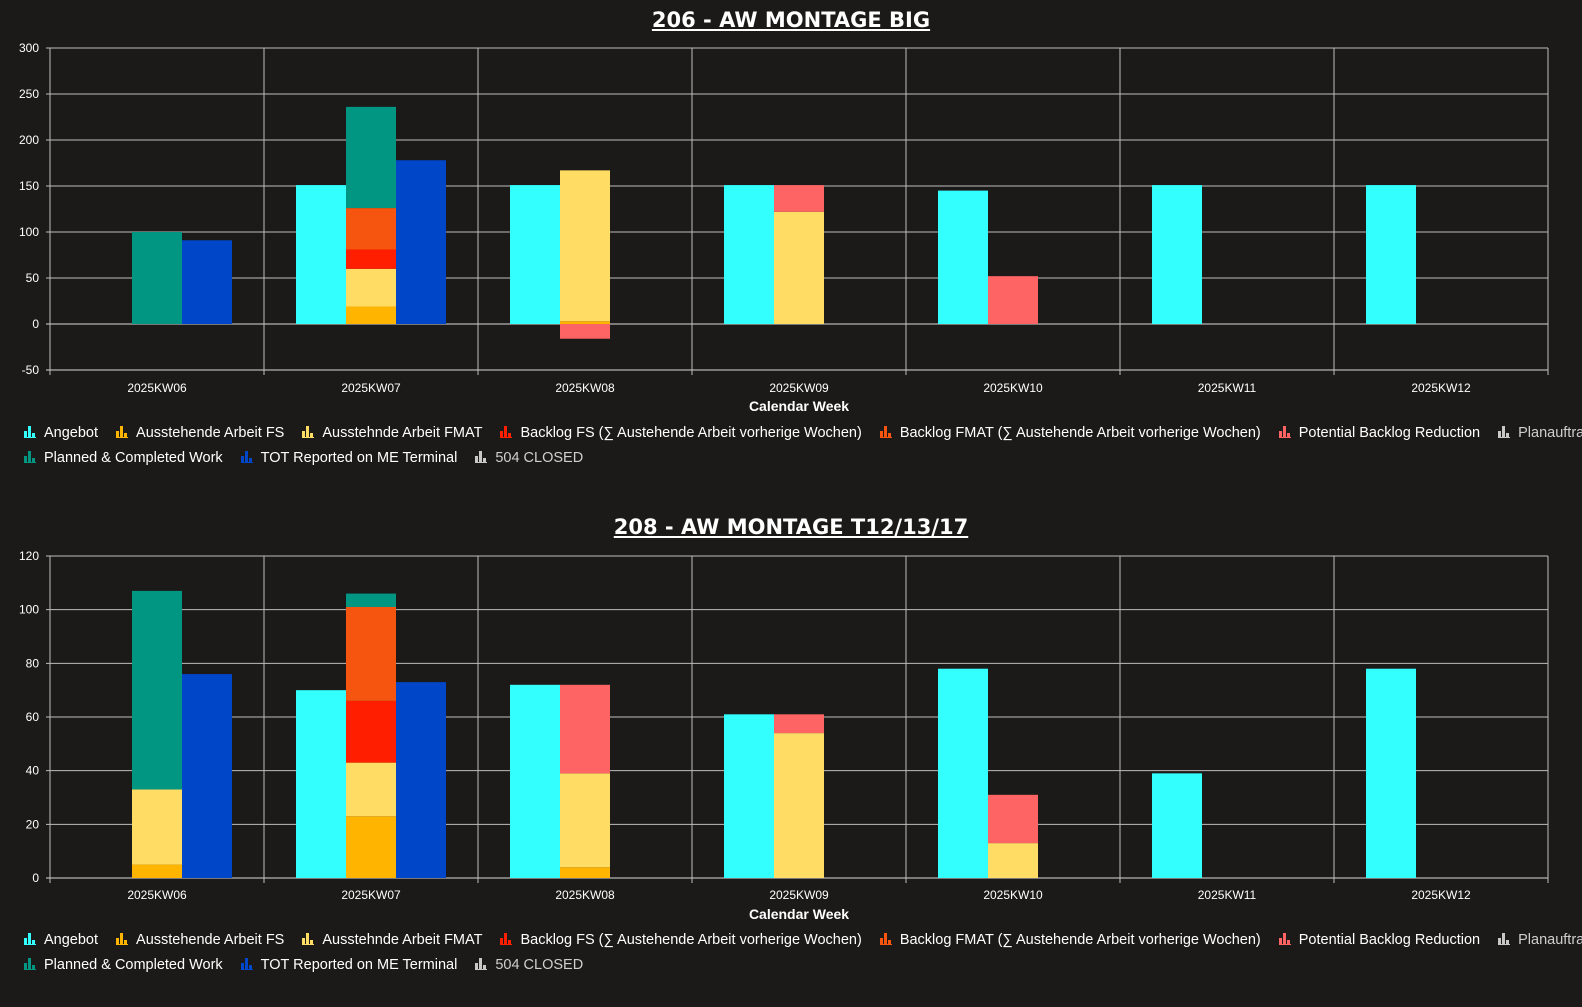 The height and width of the screenshot is (1007, 1582). What do you see at coordinates (29, 140) in the screenshot?
I see `y-tick-label: 200` at bounding box center [29, 140].